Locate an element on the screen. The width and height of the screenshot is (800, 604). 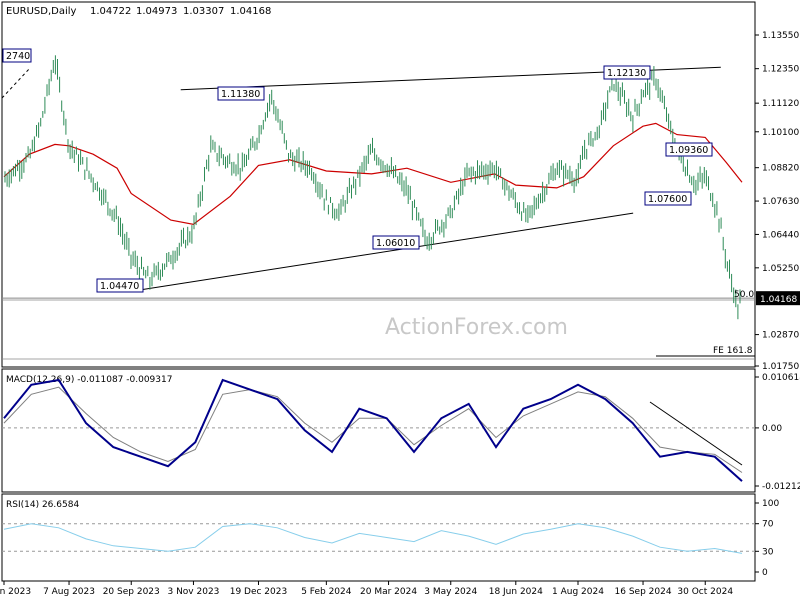
macd-title: MACD(12,26,9) -0.011087 -0.009317 is located at coordinates (89, 380).